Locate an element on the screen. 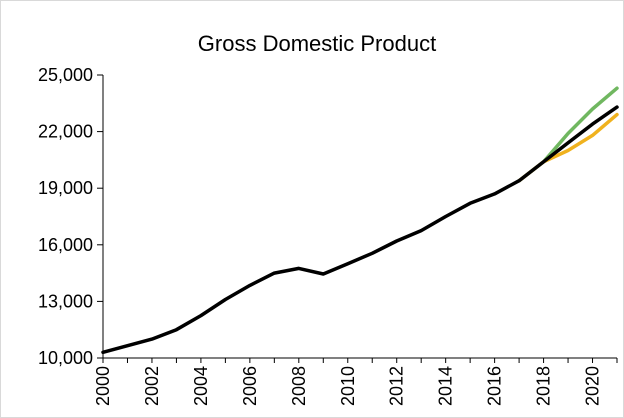 The image size is (624, 418). x-tick-label: 2004 is located at coordinates (201, 386).